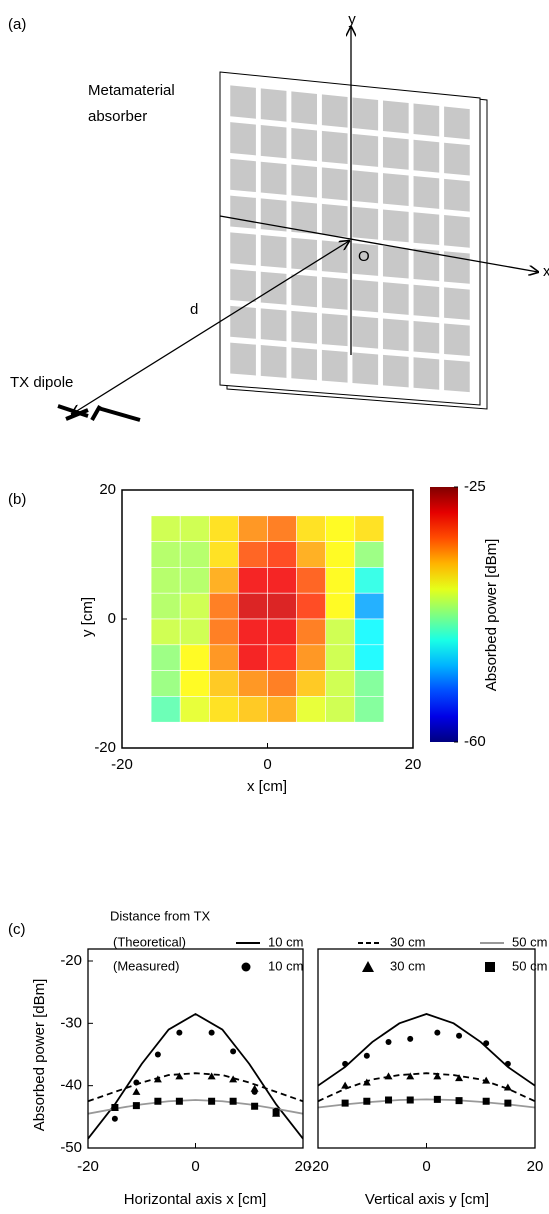  Describe the element at coordinates (407, 941) in the screenshot. I see `legend-label: 30 cm` at that location.